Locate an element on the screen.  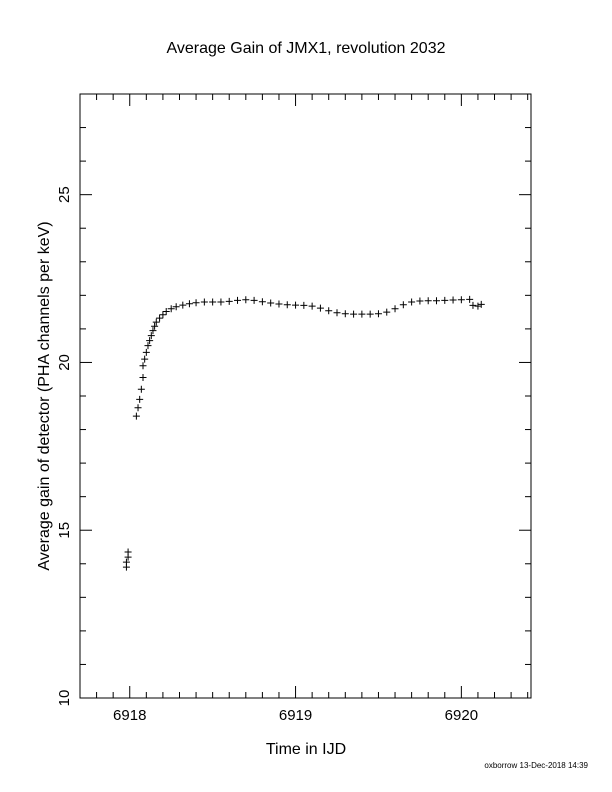
x-tick-label: 6920 is located at coordinates (461, 715).